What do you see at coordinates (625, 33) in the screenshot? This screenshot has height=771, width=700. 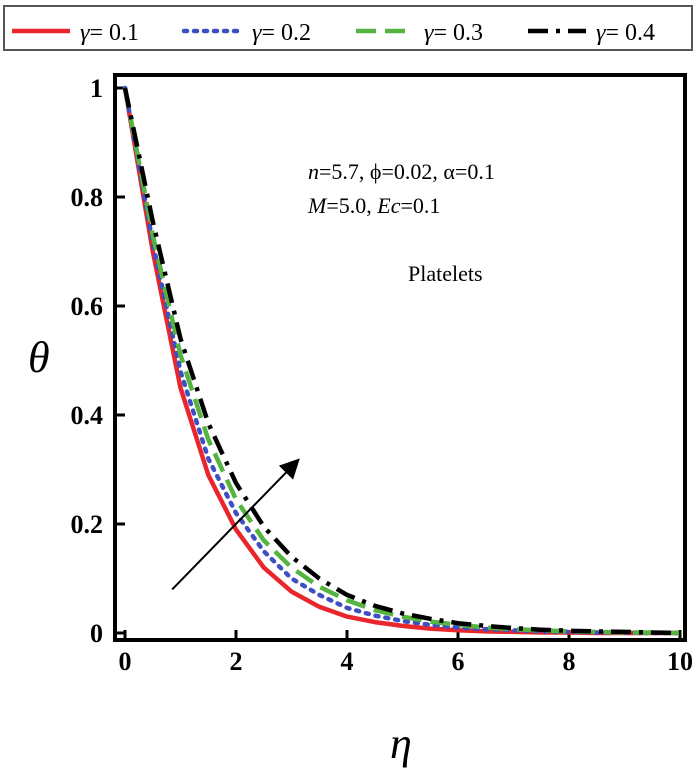 I see `legend-label-4: γ= 0.4` at bounding box center [625, 33].